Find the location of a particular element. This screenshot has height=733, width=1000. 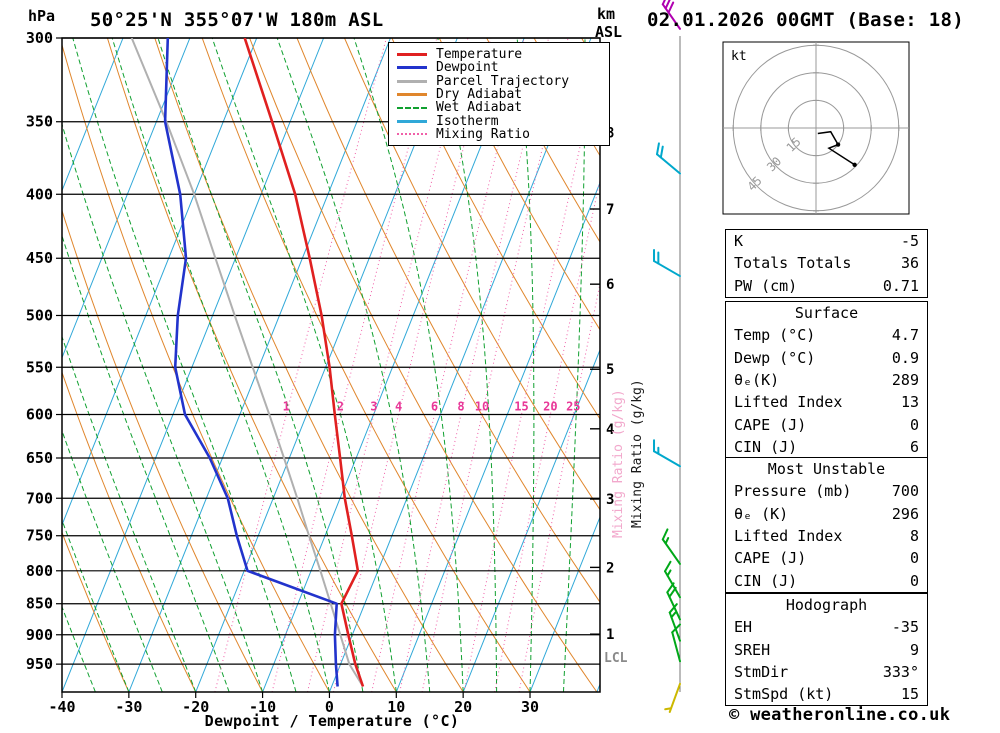

stat-value: -35 is located at coordinates (905, 627).